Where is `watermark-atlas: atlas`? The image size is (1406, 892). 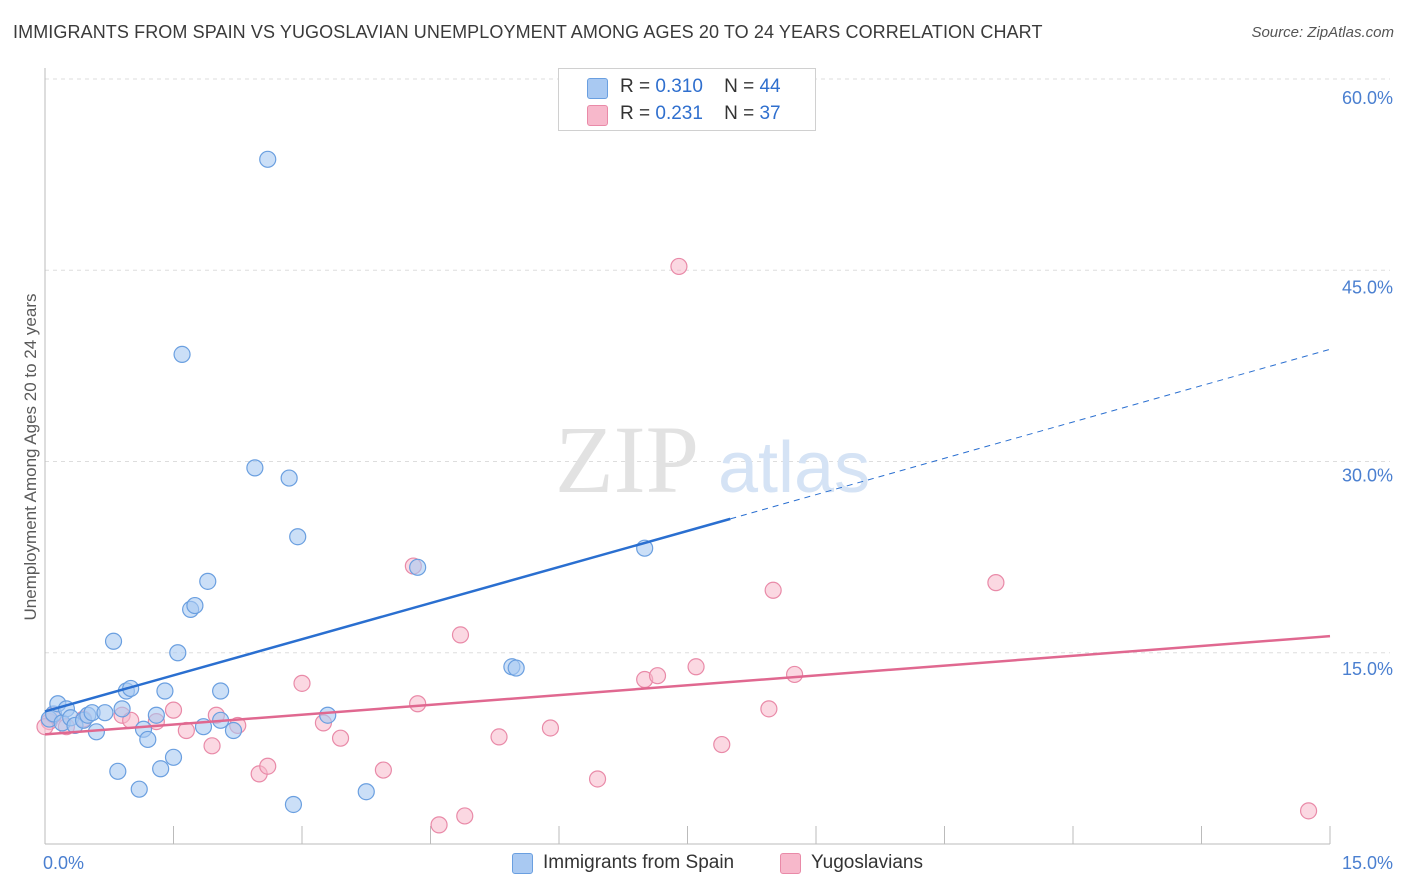
watermark-atlas: atlas is located at coordinates (794, 468).